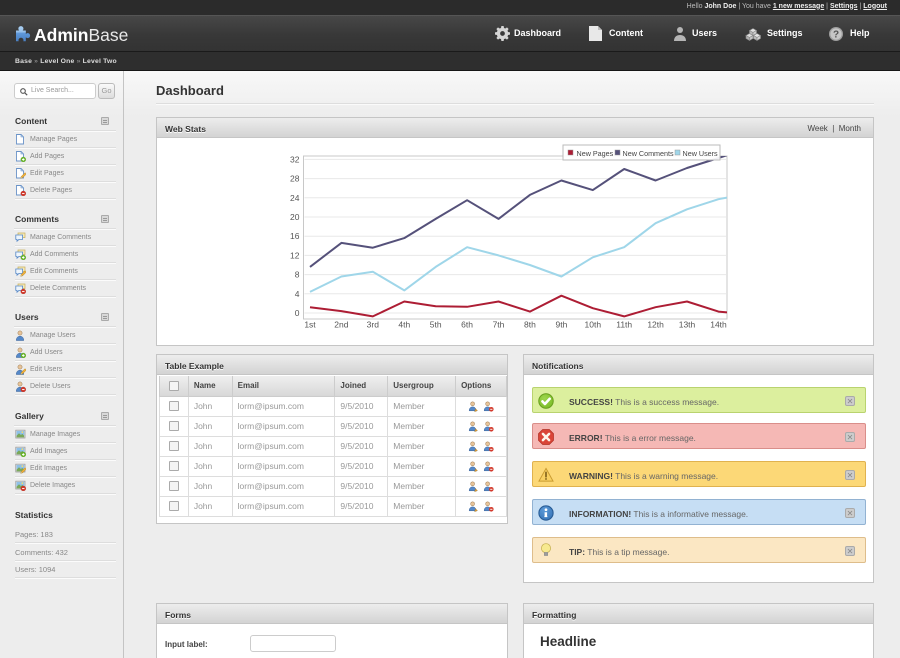 The height and width of the screenshot is (658, 900). Describe the element at coordinates (404, 325) in the screenshot. I see `svg-text: 4th` at that location.